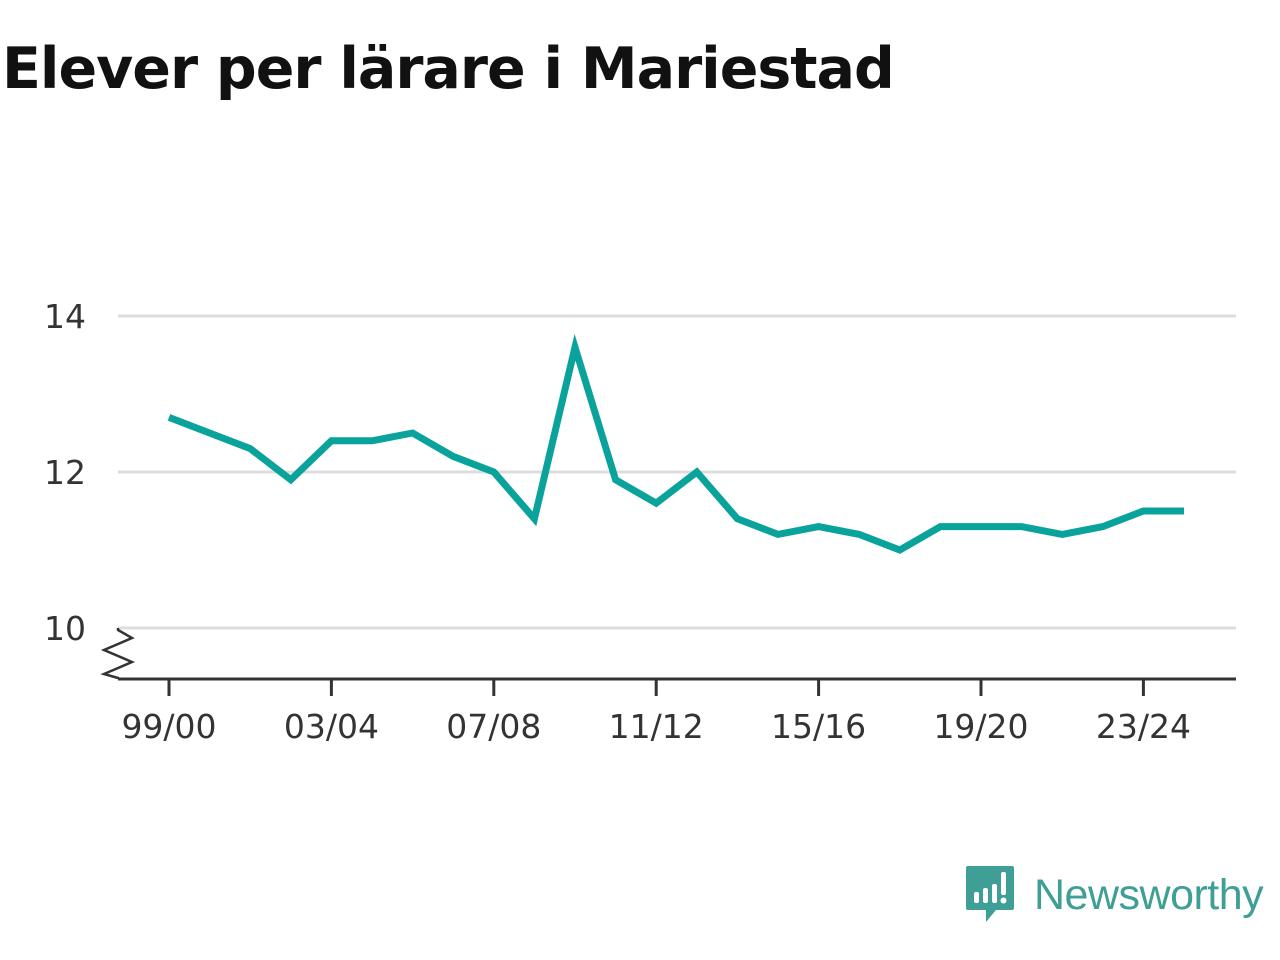 The width and height of the screenshot is (1280, 960). Describe the element at coordinates (668, 654) in the screenshot. I see `axes` at that location.